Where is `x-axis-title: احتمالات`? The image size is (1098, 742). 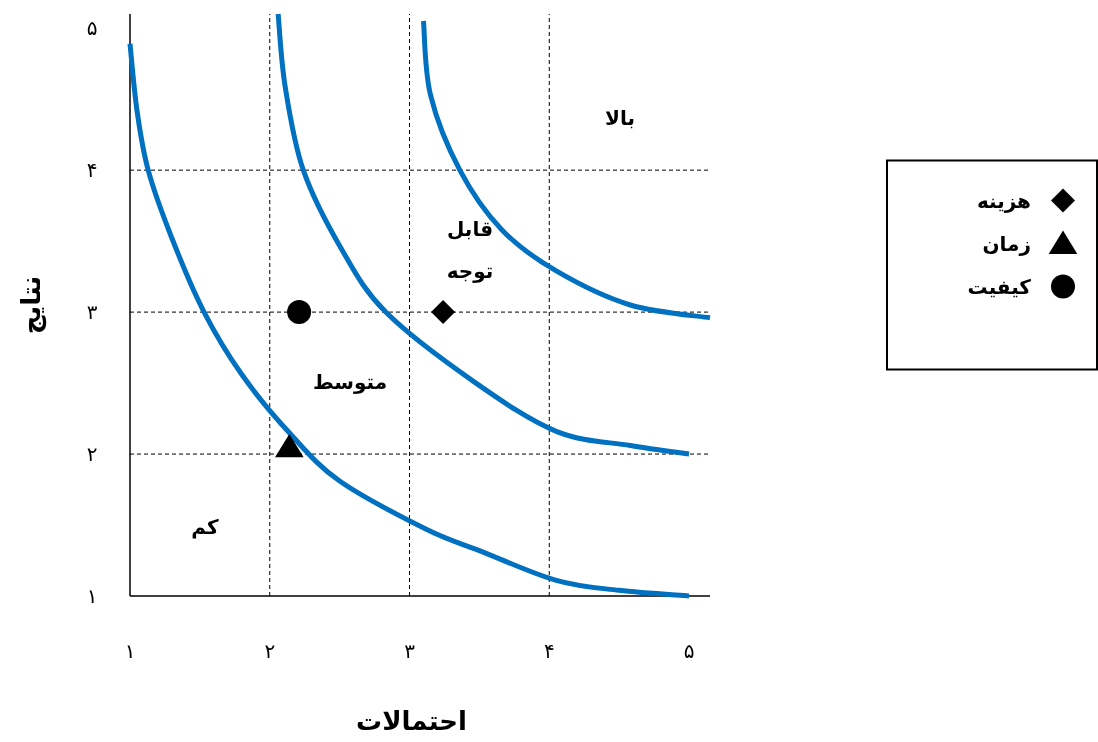
x-axis-title: احتمالات is located at coordinates (411, 721).